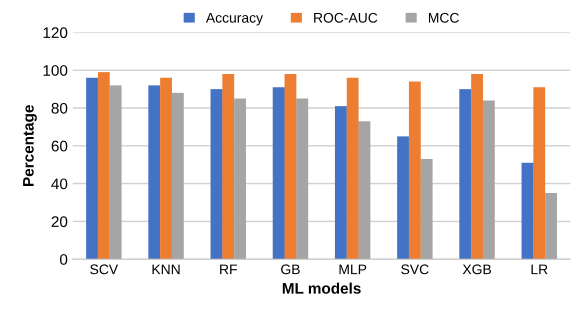 This screenshot has width=582, height=324. Describe the element at coordinates (166, 269) in the screenshot. I see `x-tick-label: KNN` at that location.